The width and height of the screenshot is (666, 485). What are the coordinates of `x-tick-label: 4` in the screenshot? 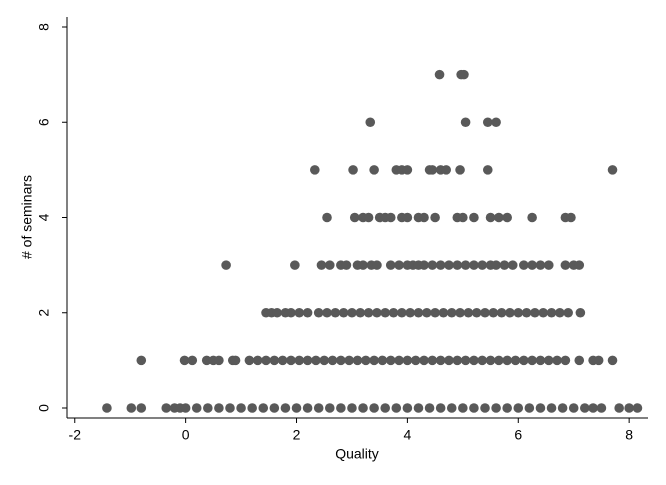 It's located at (407, 435).